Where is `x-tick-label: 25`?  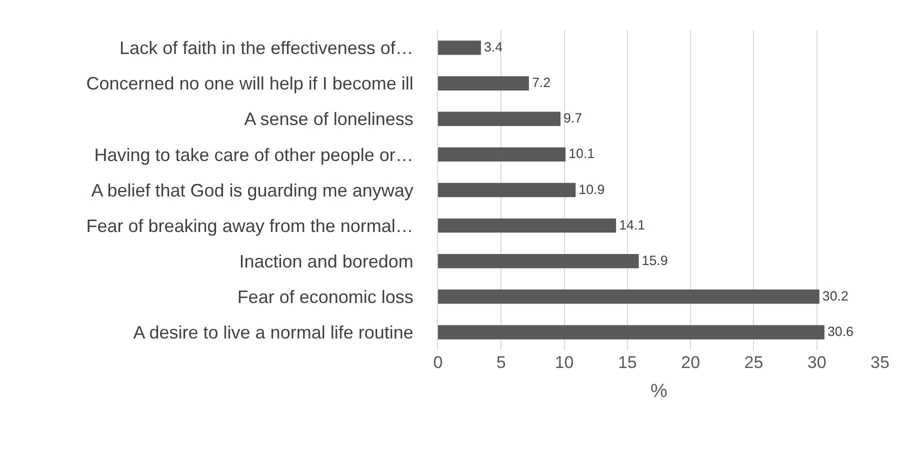 x-tick-label: 25 is located at coordinates (754, 362).